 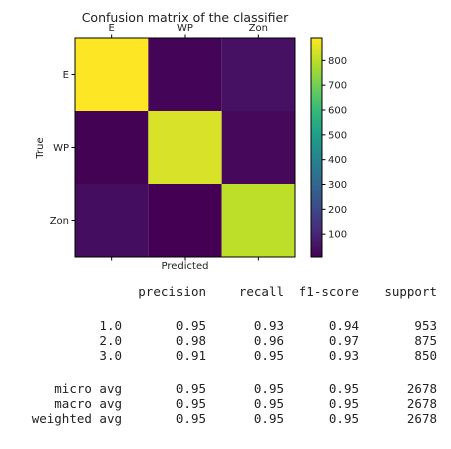 What do you see at coordinates (268, 325) in the screenshot?
I see `row-recall: 0.93` at bounding box center [268, 325].